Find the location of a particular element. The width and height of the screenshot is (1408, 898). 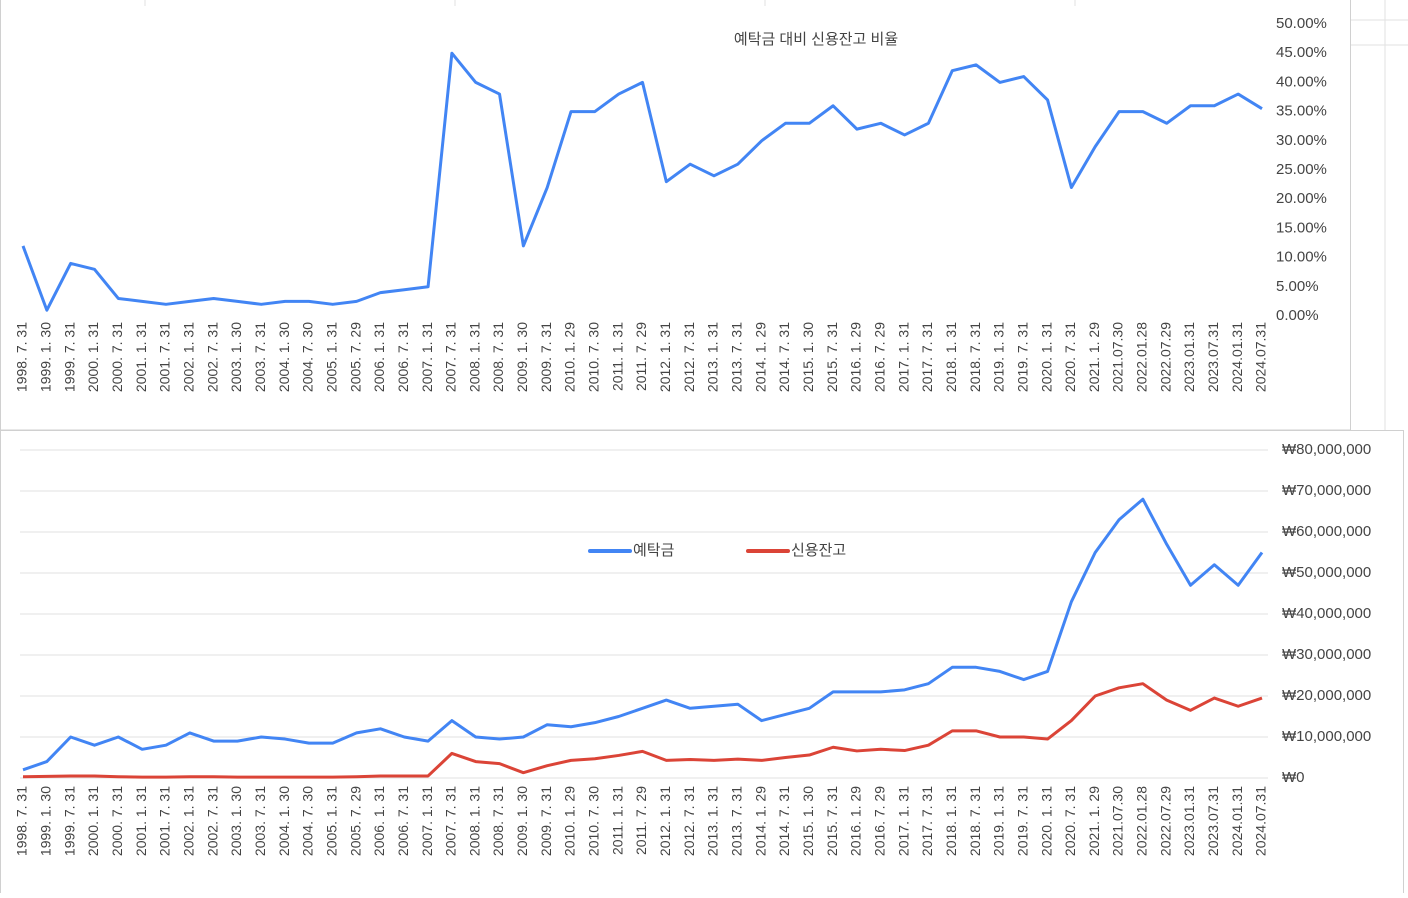

x-tick-label: 2003. 7. 31 is located at coordinates (260, 821).